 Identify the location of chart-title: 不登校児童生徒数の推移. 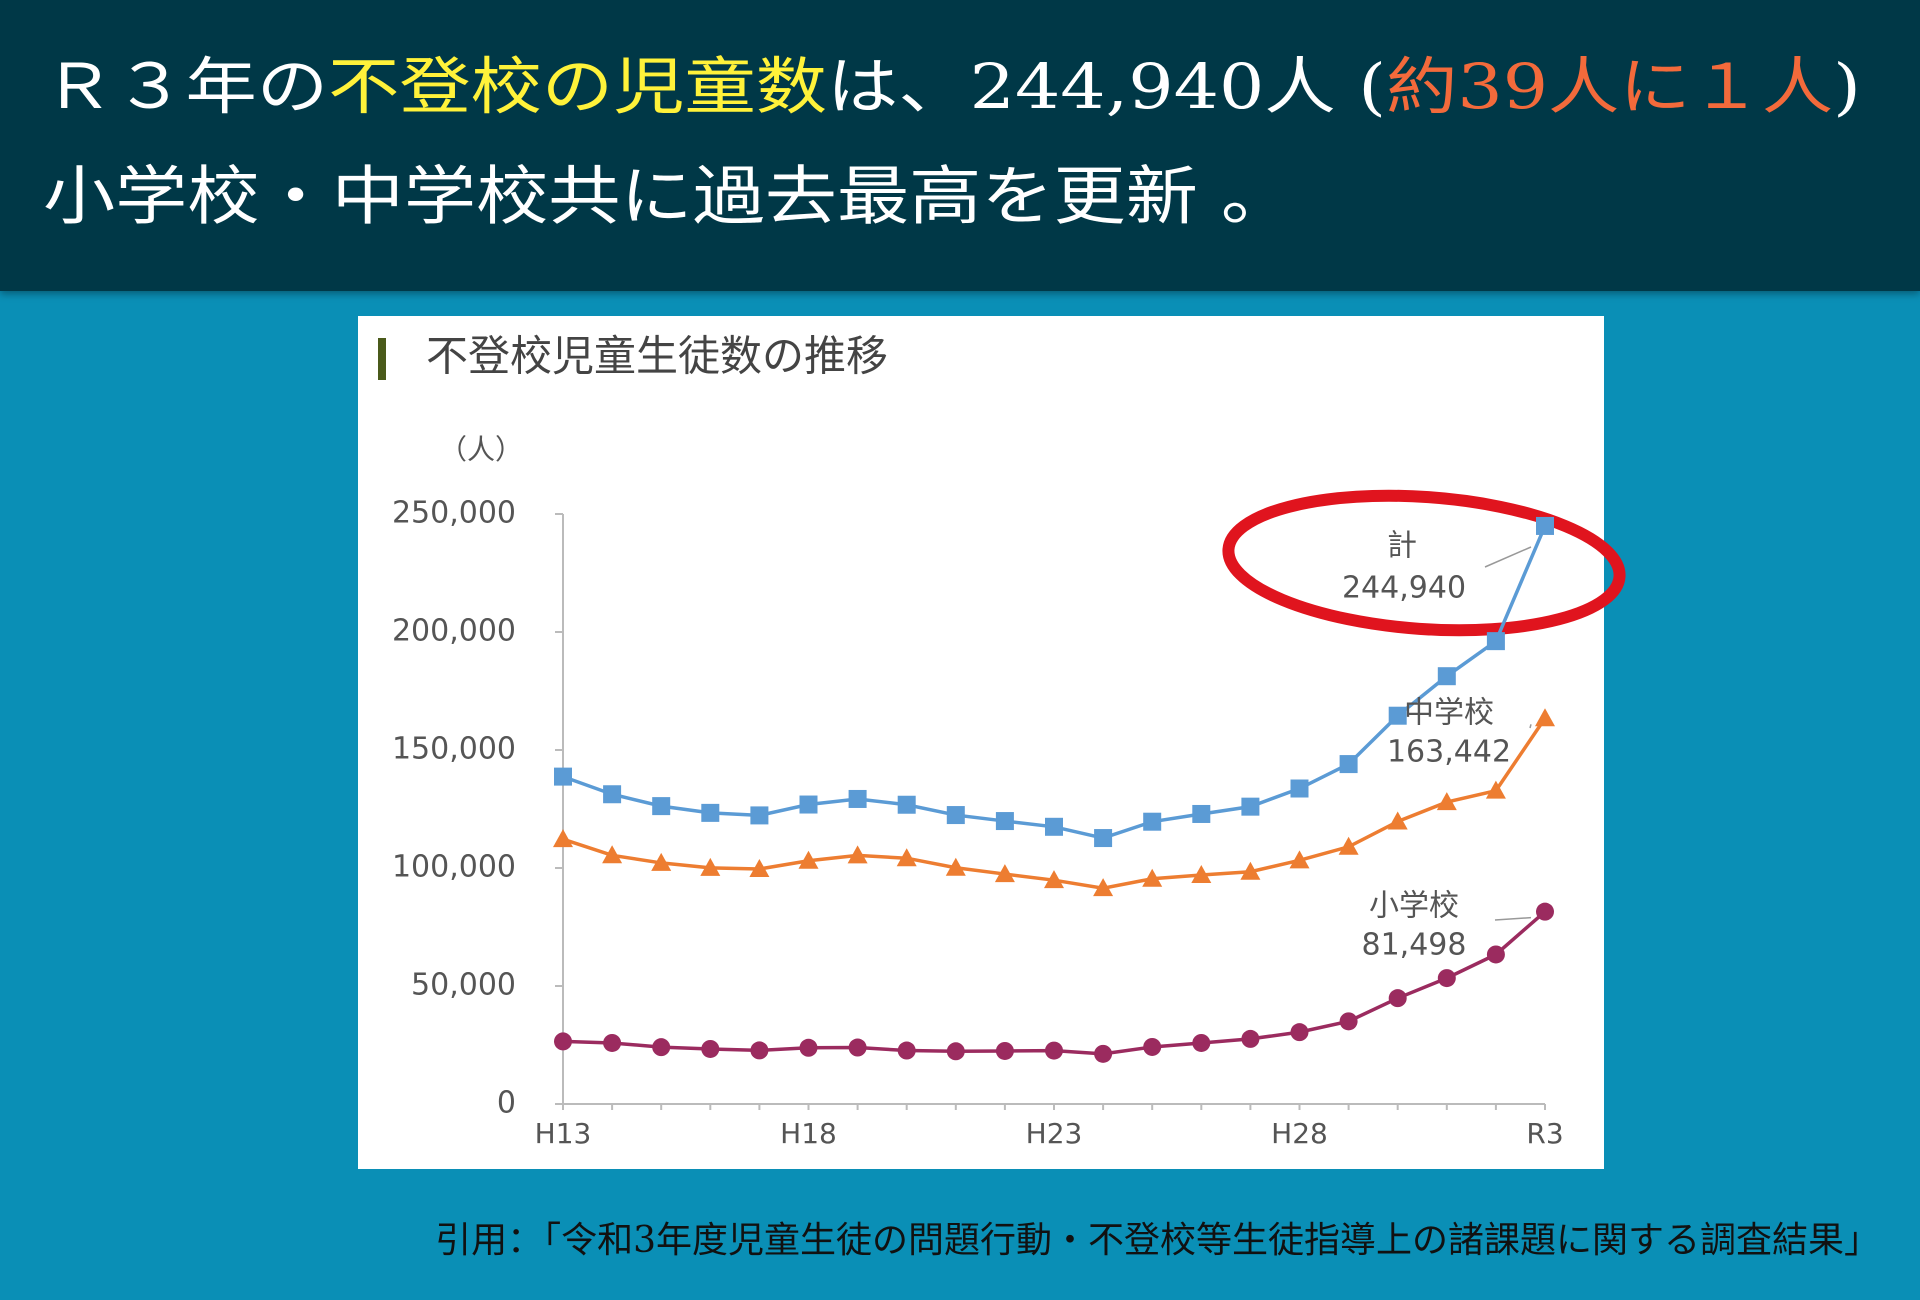
(657, 356).